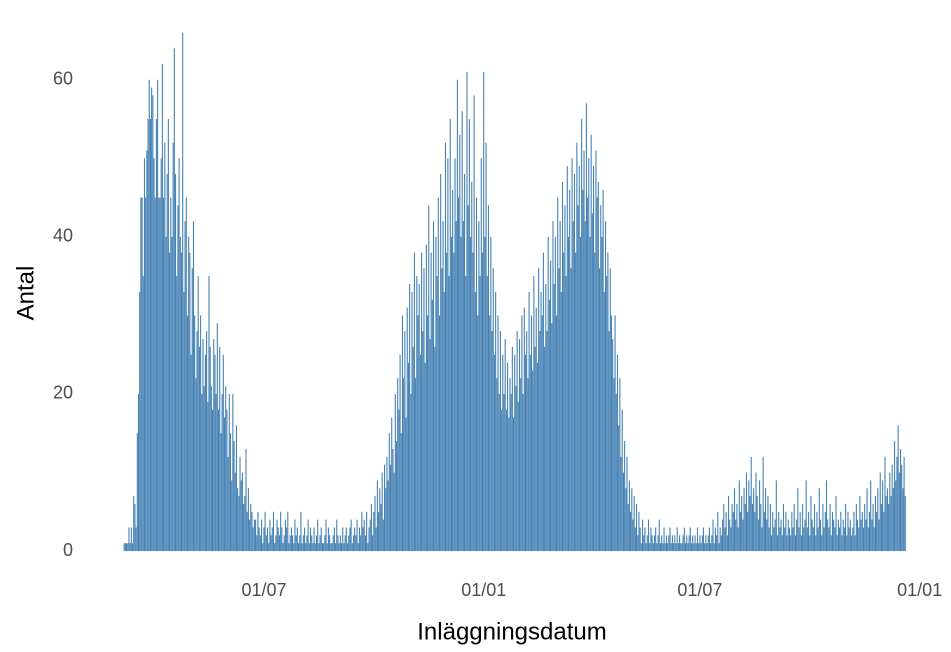  Describe the element at coordinates (483, 590) in the screenshot. I see `x-tick-label: 01/01` at that location.